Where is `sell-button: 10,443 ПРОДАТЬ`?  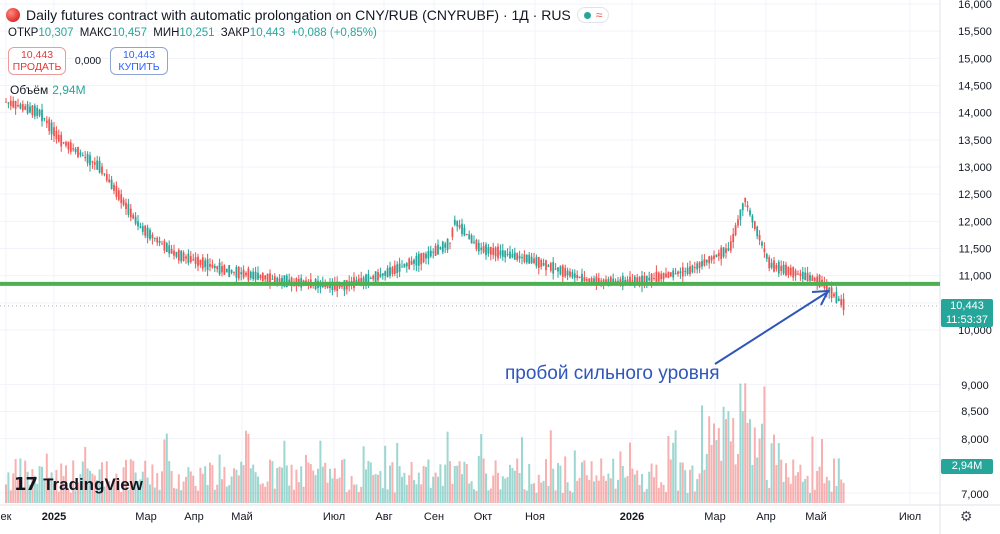 sell-button: 10,443 ПРОДАТЬ is located at coordinates (37, 61).